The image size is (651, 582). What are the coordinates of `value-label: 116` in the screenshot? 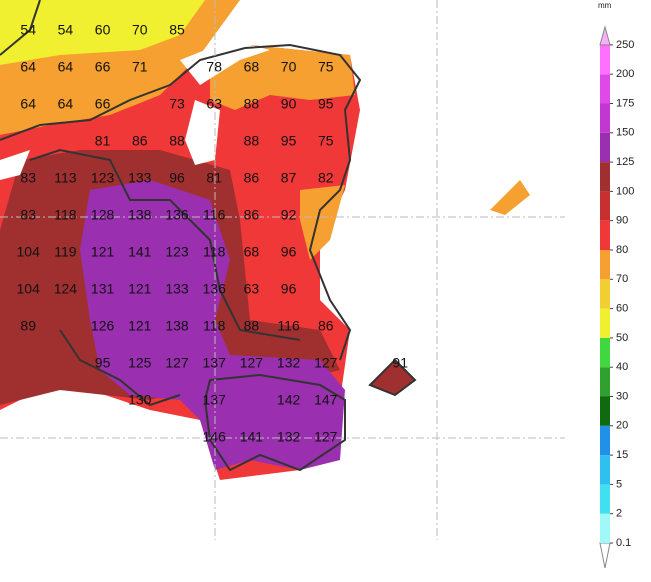 It's located at (288, 326).